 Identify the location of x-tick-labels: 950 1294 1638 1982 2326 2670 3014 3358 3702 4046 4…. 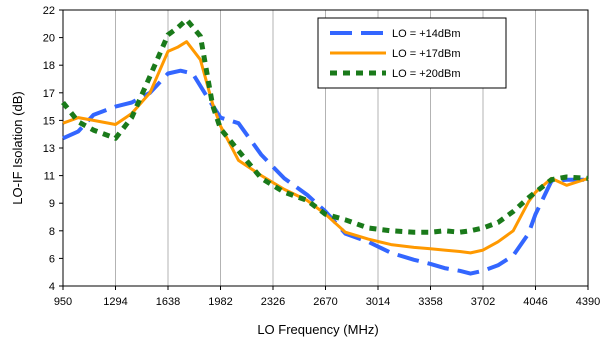
(327, 297).